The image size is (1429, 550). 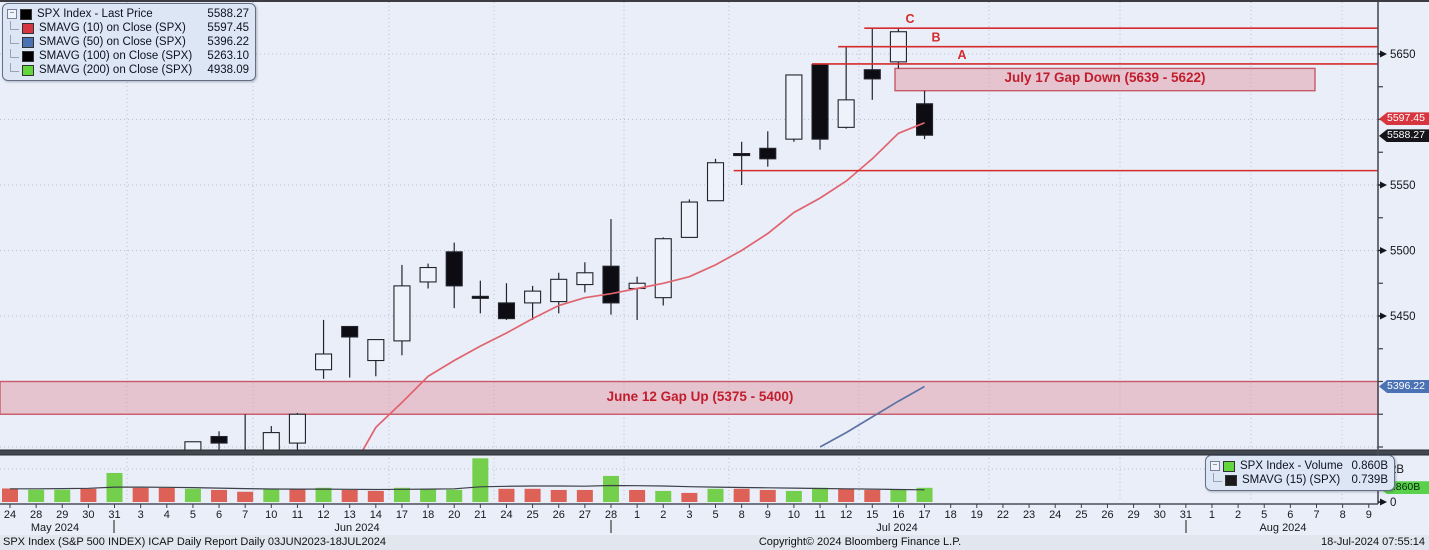 What do you see at coordinates (897, 528) in the screenshot?
I see `month-label: Jul 2024` at bounding box center [897, 528].